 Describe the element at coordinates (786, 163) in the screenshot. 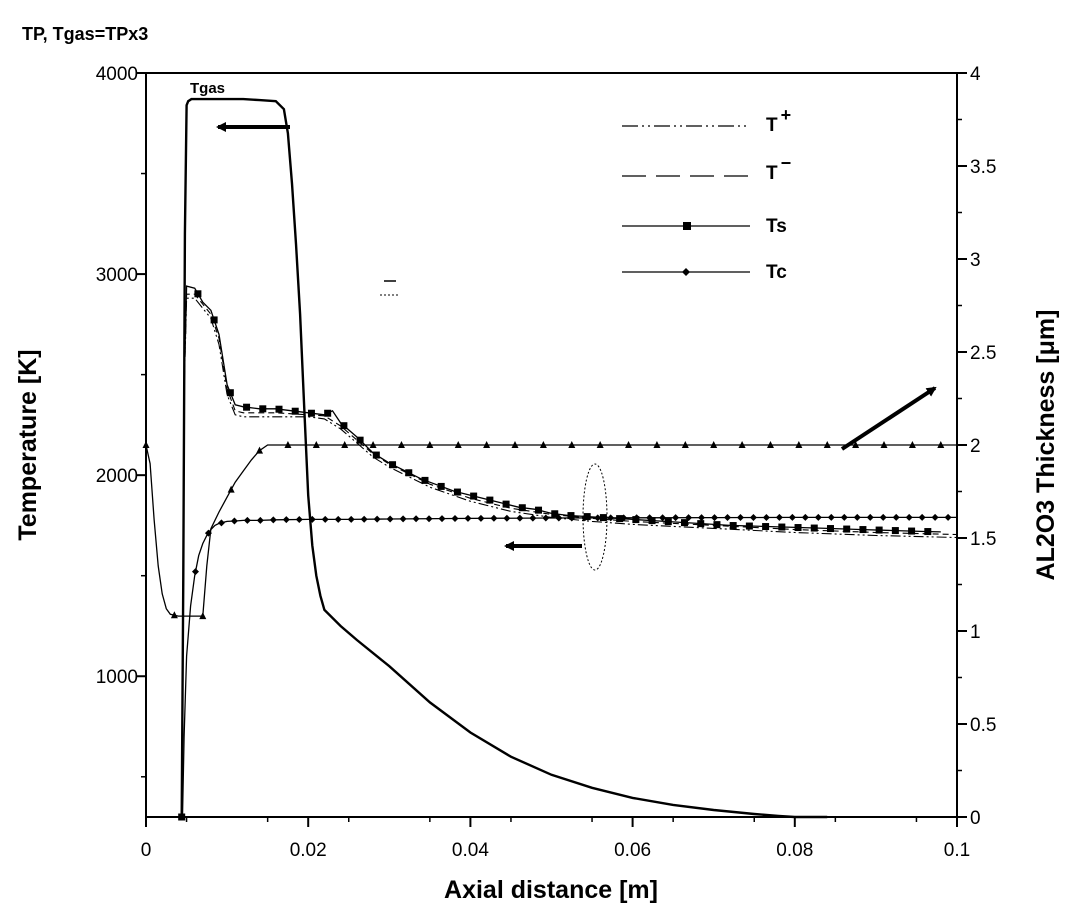

I see `legend-sup-t-minus: −` at that location.